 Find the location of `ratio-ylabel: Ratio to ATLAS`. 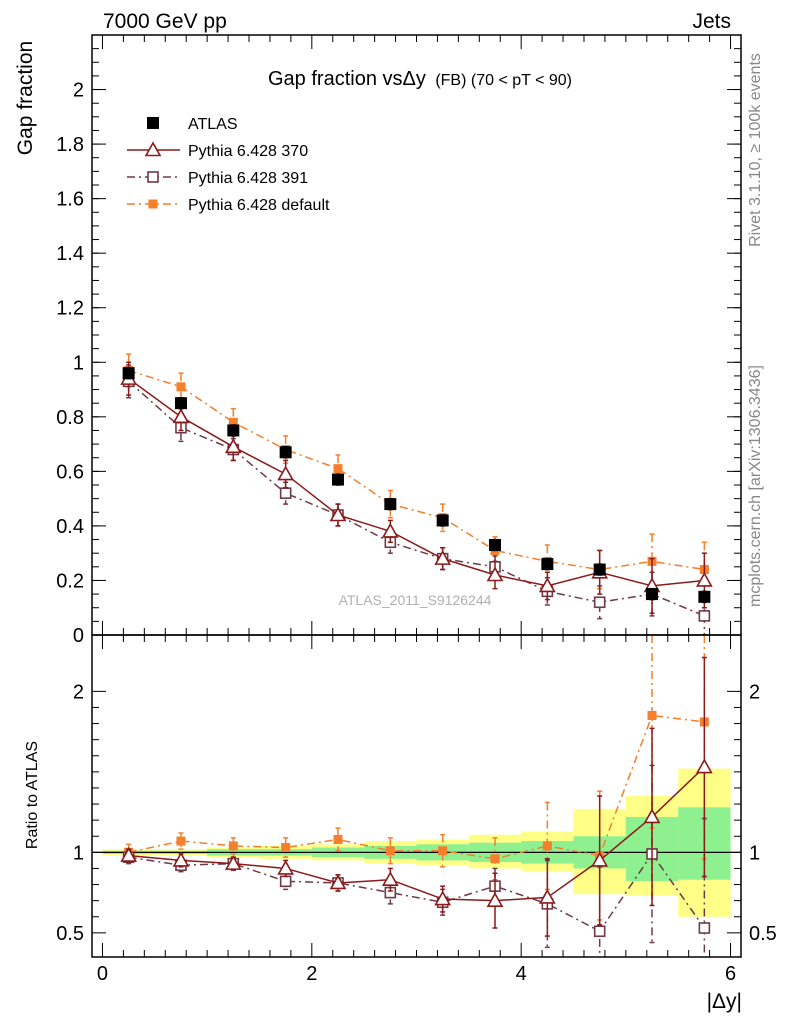

ratio-ylabel: Ratio to ATLAS is located at coordinates (32, 795).